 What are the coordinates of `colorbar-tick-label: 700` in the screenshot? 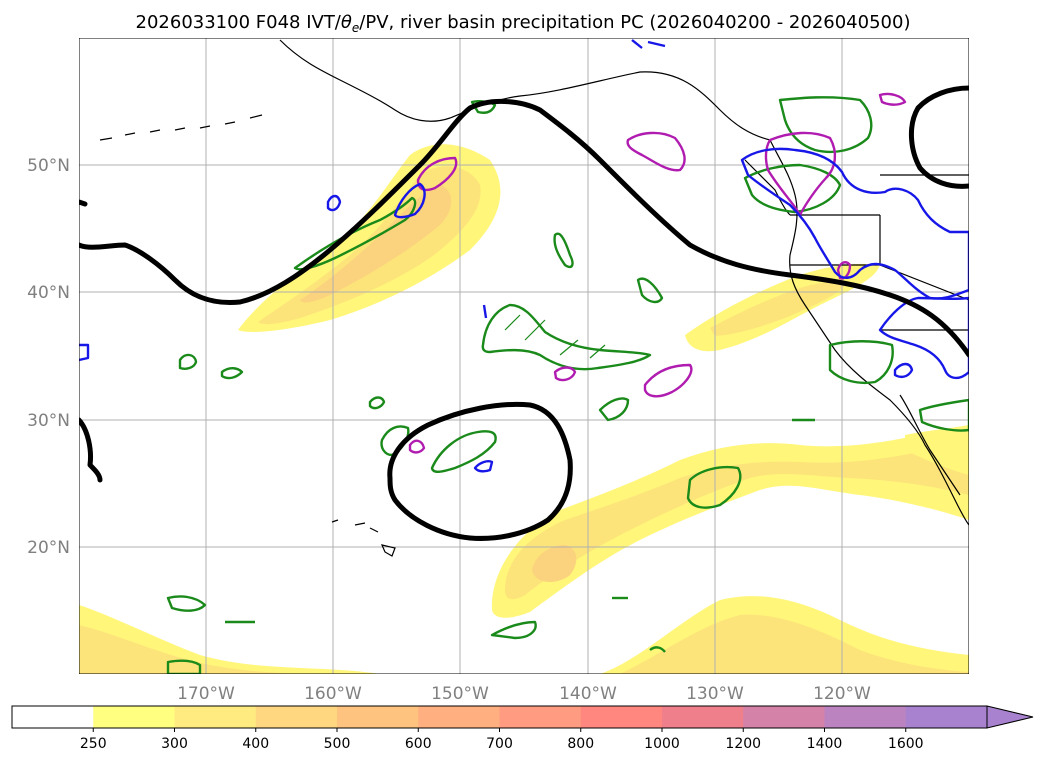 It's located at (499, 744).